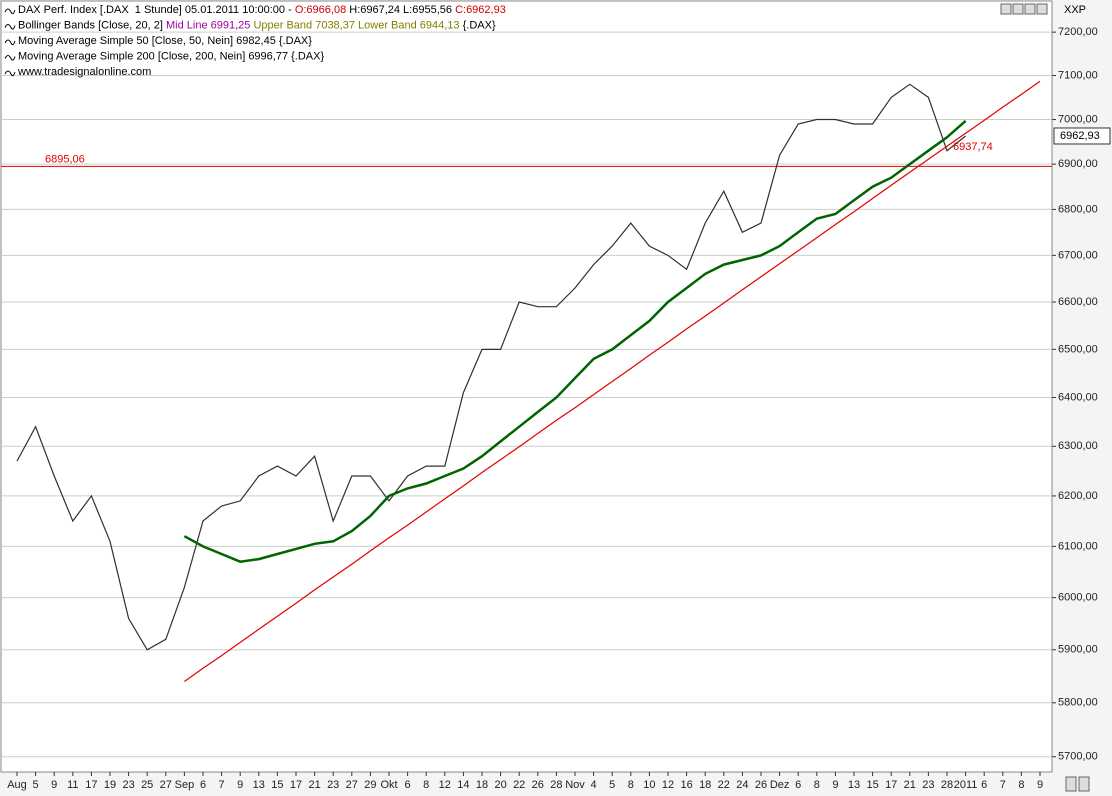 The height and width of the screenshot is (796, 1112). What do you see at coordinates (1078, 32) in the screenshot?
I see `y-tick-label: 7200,00` at bounding box center [1078, 32].